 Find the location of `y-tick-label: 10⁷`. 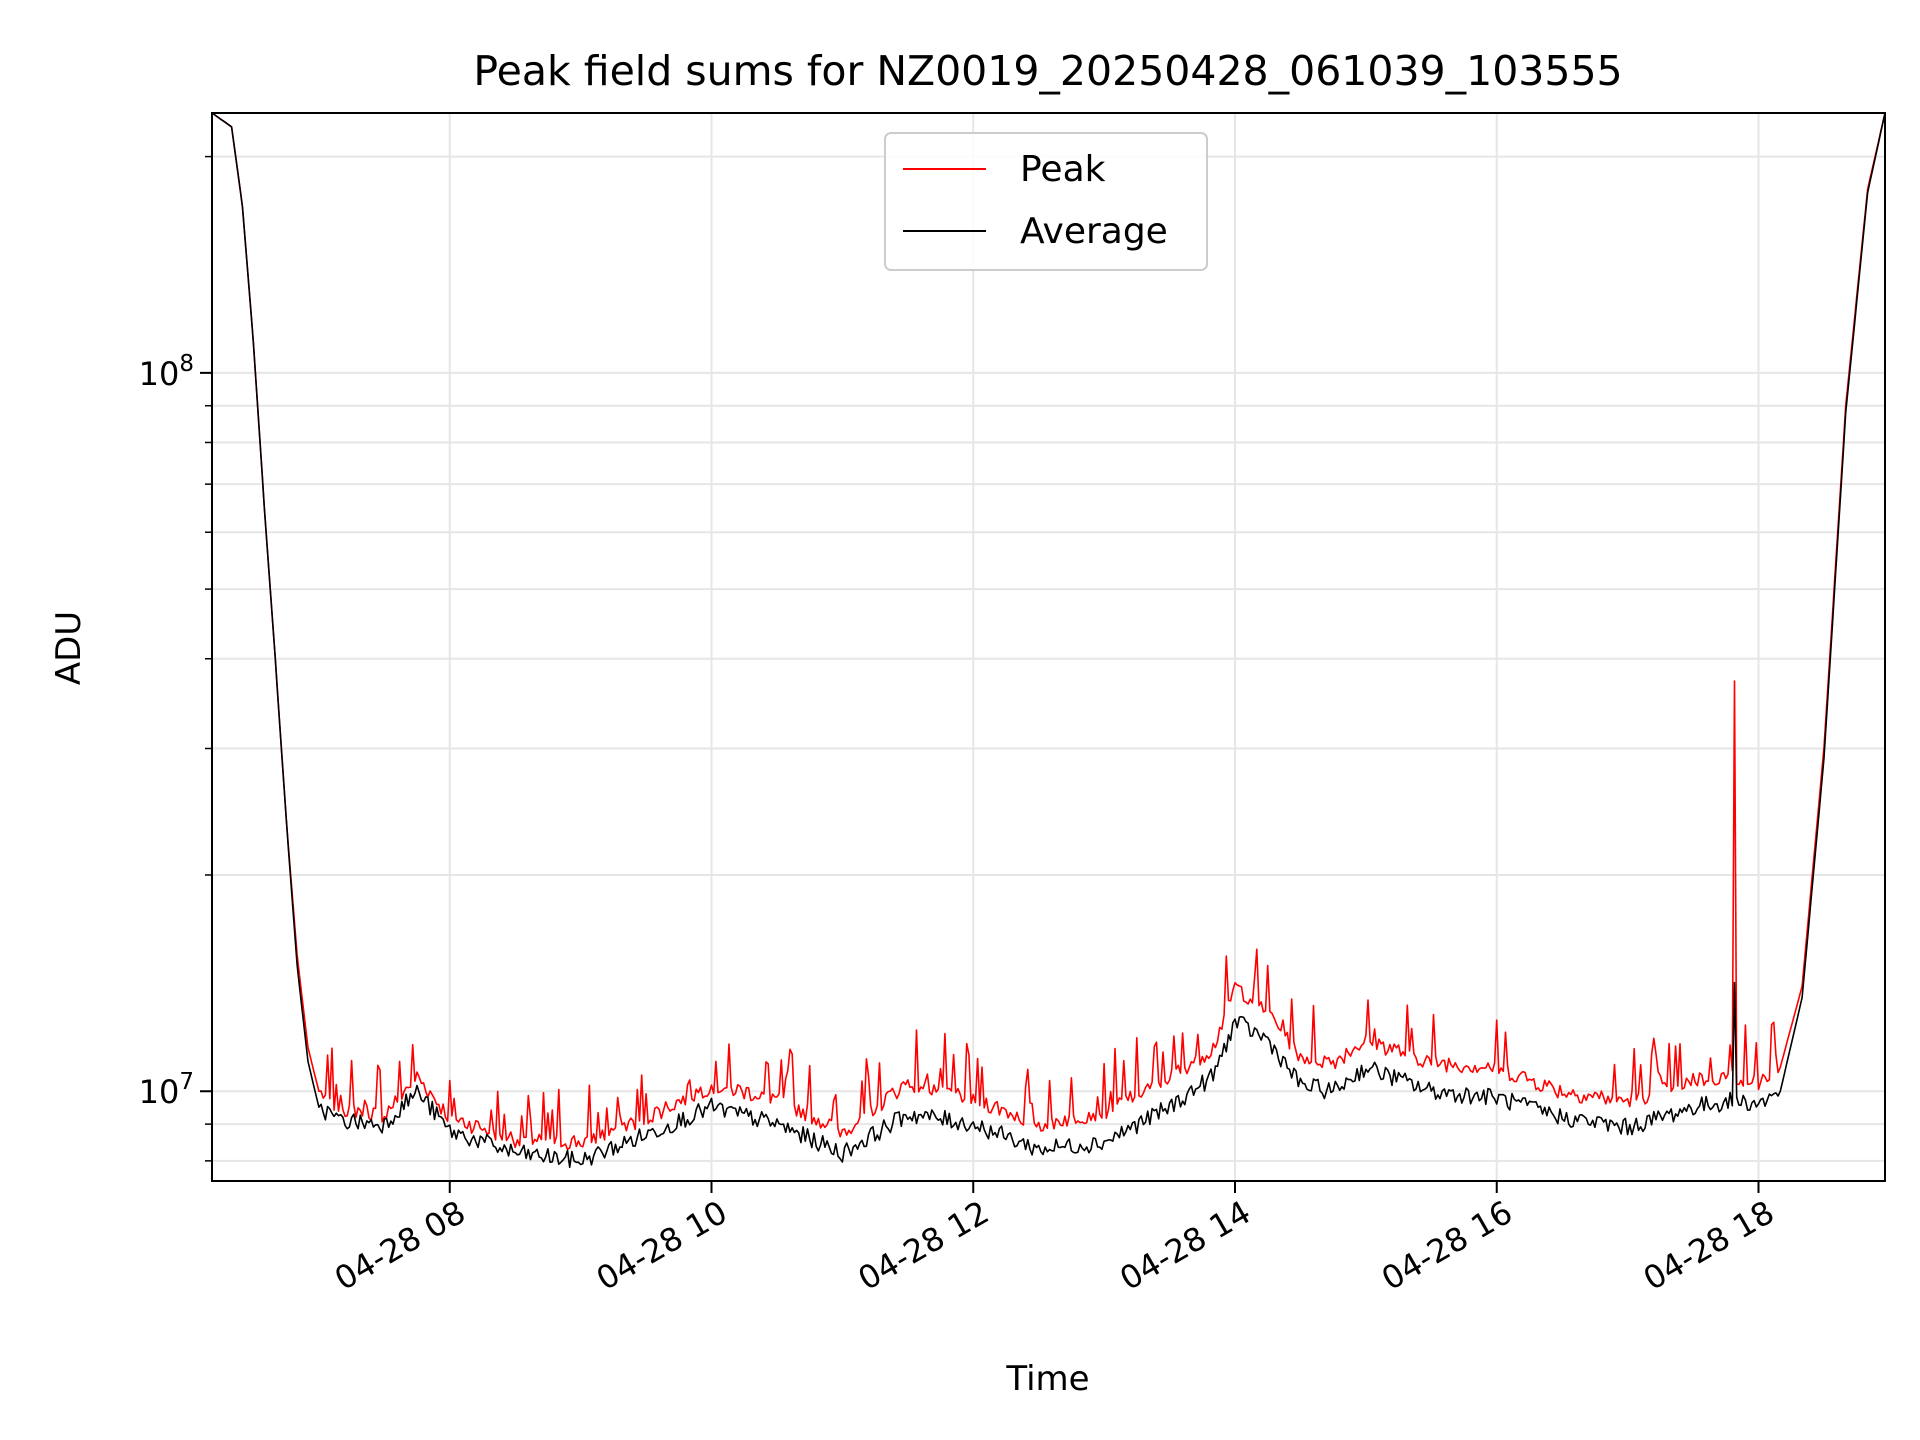

y-tick-label: 10⁷ is located at coordinates (166, 1090).